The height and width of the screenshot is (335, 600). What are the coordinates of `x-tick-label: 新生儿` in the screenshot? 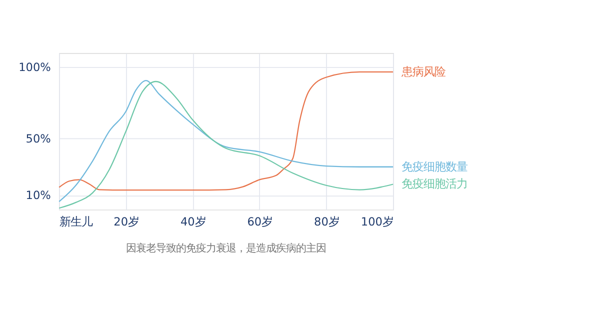 It's located at (76, 222).